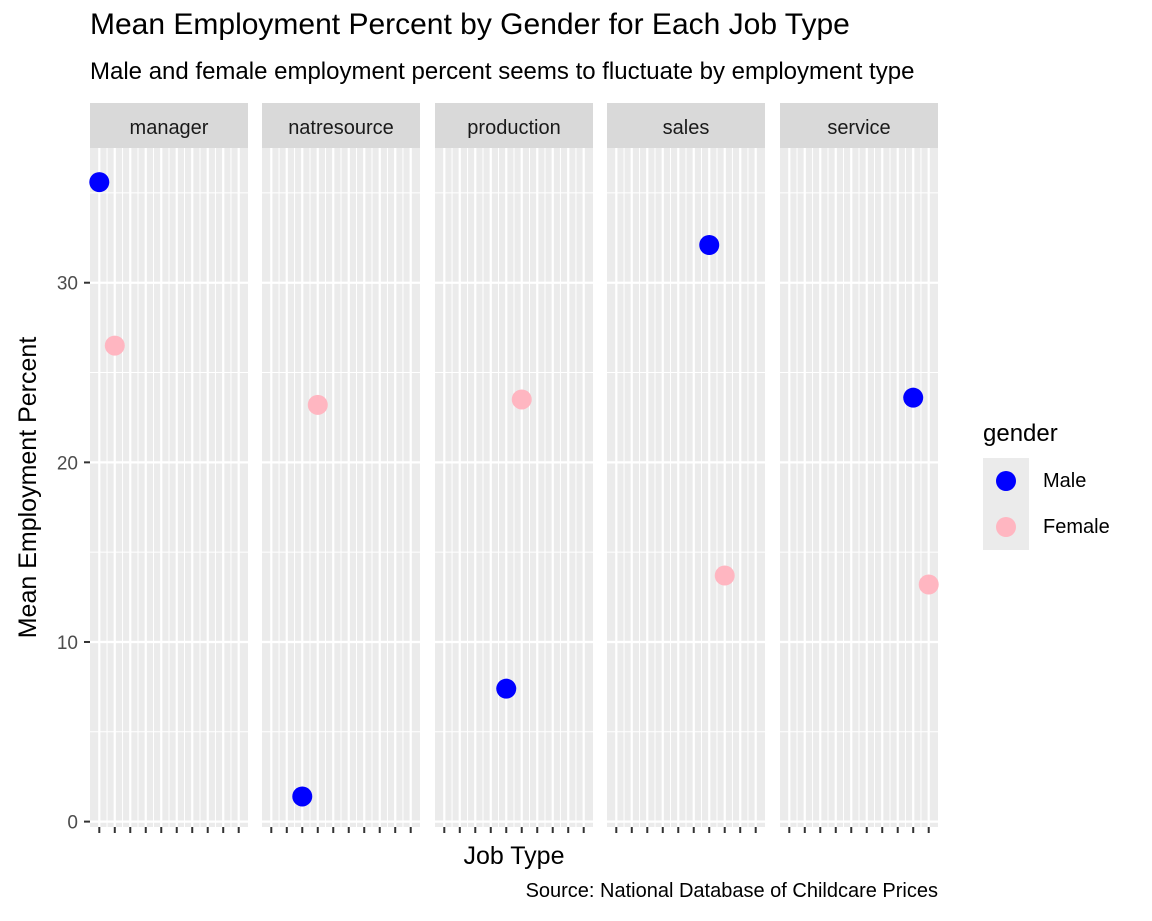 The image size is (1152, 921). I want to click on legend-dot-female-icon, so click(1006, 527).